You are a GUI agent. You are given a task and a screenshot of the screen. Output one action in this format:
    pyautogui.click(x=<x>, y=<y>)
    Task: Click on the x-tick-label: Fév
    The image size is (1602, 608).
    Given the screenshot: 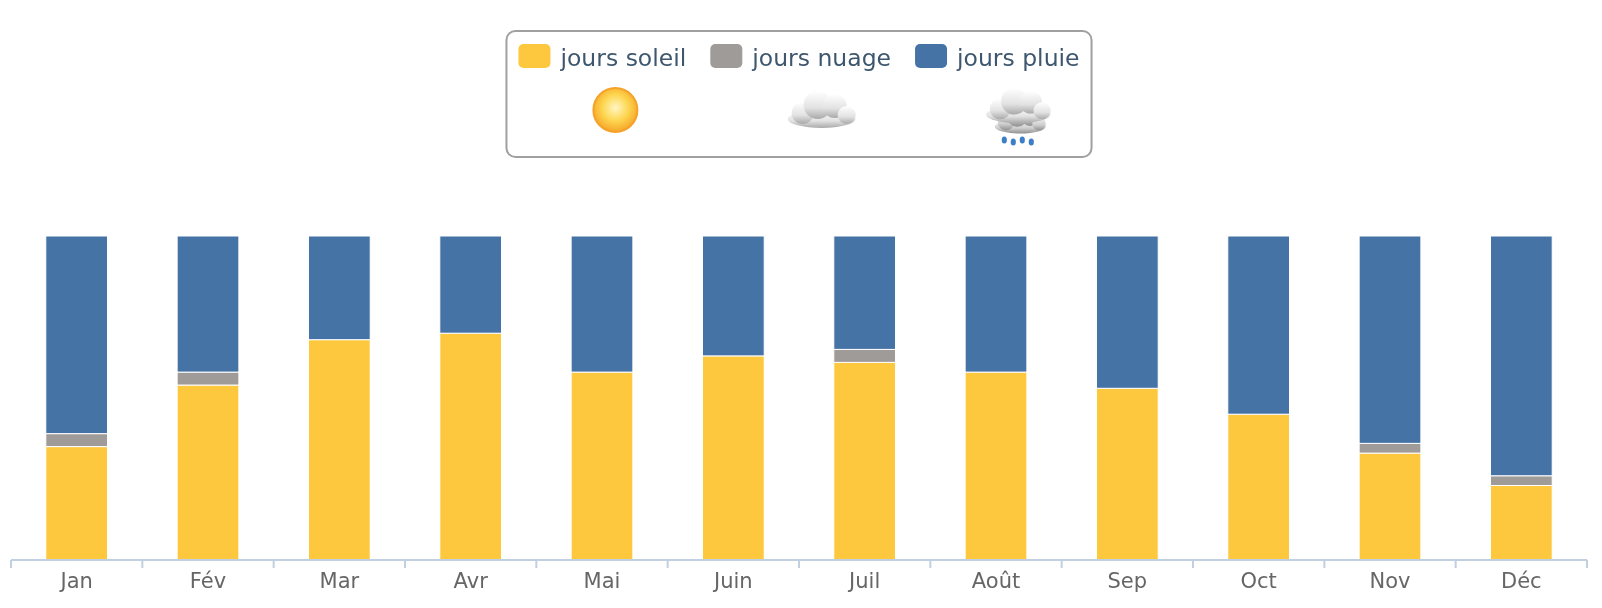 What is the action you would take?
    pyautogui.click(x=208, y=581)
    